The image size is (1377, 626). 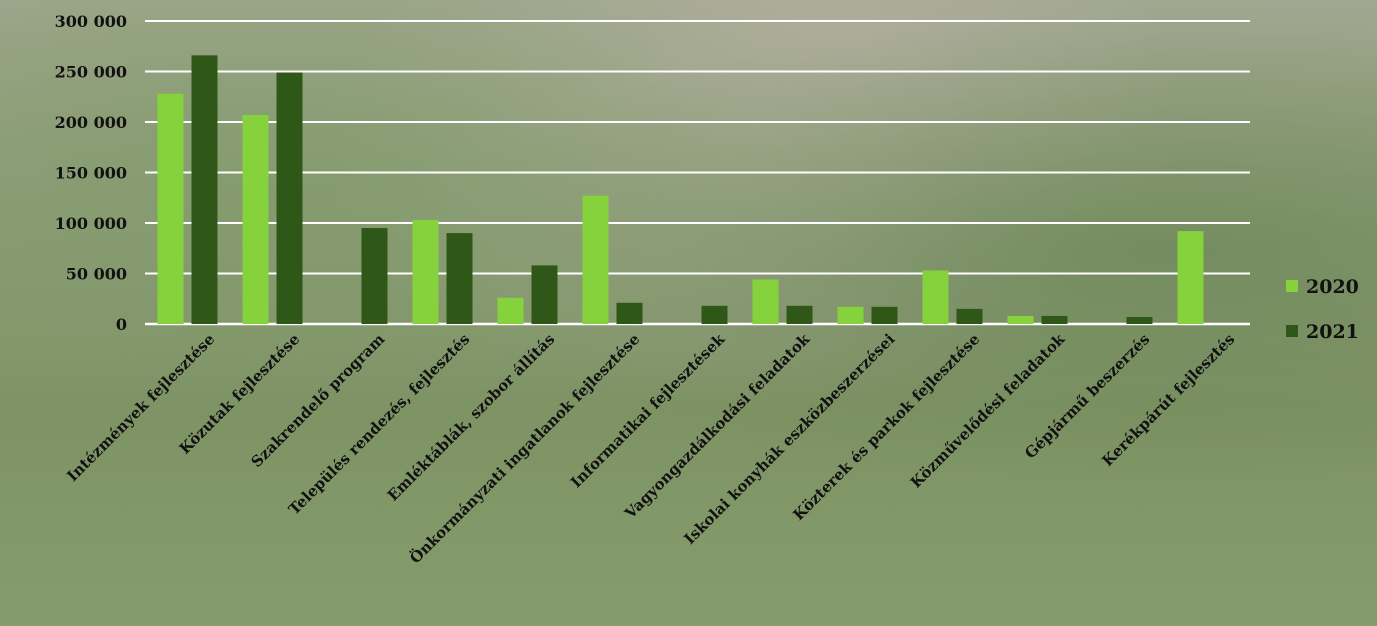 I want to click on y-tick-label: 150 000, so click(x=91, y=173).